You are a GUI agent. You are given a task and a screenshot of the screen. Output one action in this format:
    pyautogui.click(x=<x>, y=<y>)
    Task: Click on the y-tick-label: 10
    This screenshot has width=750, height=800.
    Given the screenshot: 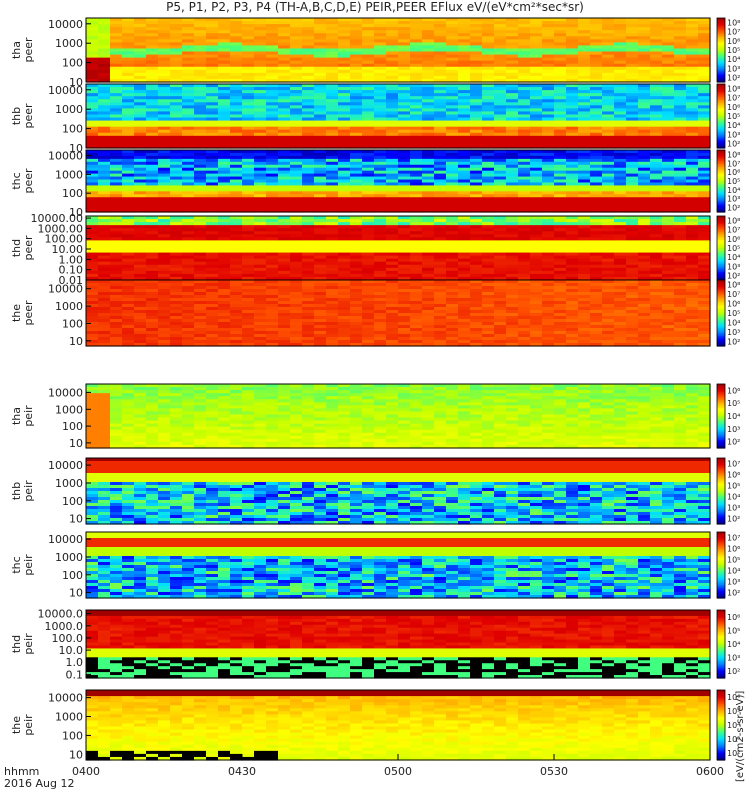 What is the action you would take?
    pyautogui.click(x=76, y=82)
    